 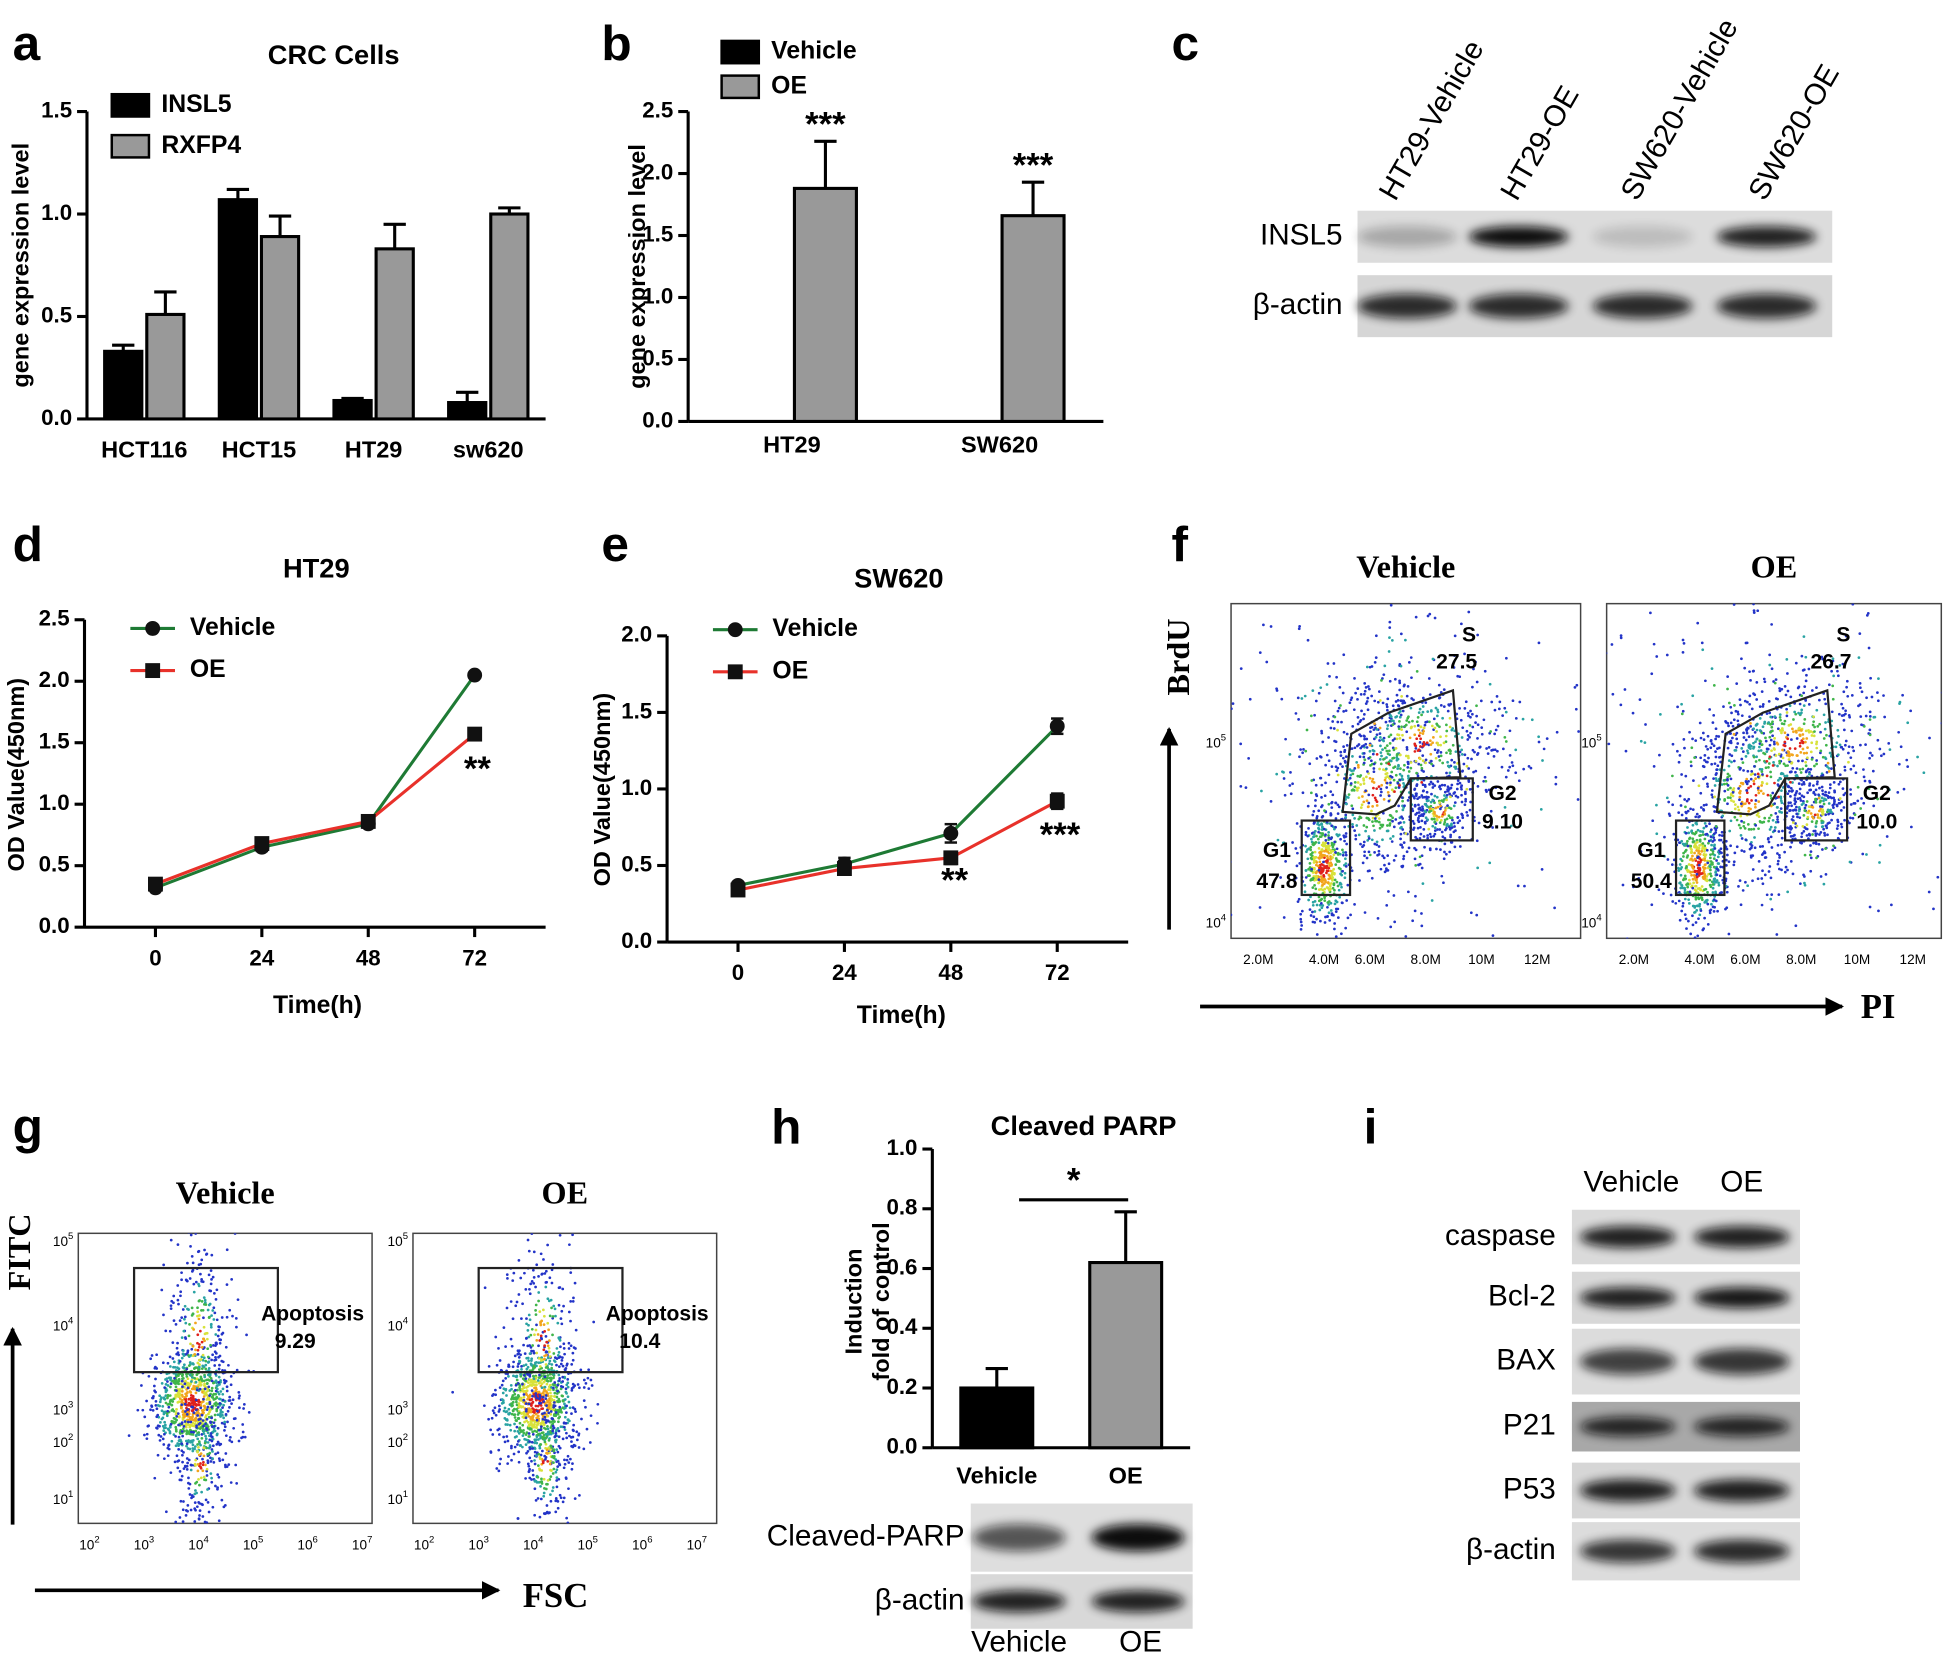 I want to click on y-tick-label: 2.5, so click(x=54, y=618).